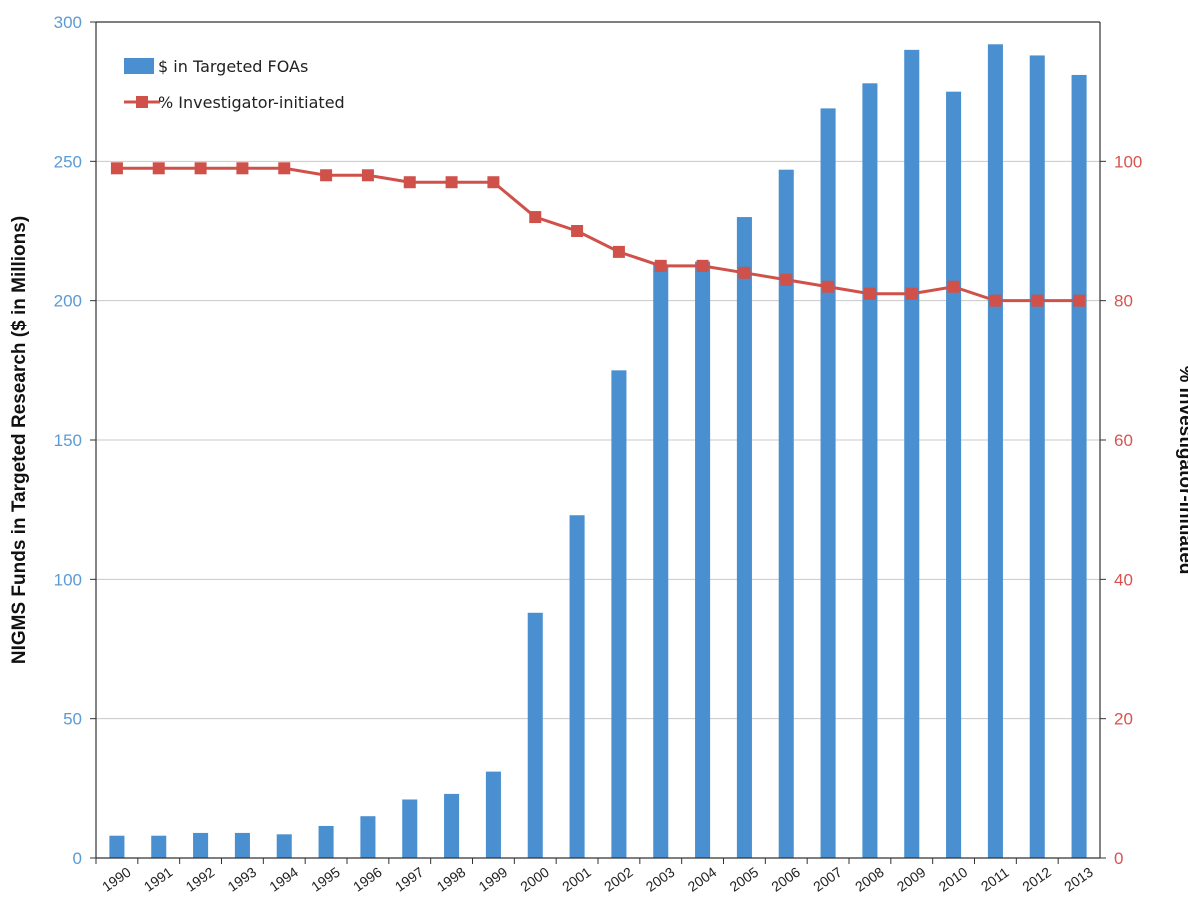  What do you see at coordinates (1037, 456) in the screenshot?
I see `bar-2012` at bounding box center [1037, 456].